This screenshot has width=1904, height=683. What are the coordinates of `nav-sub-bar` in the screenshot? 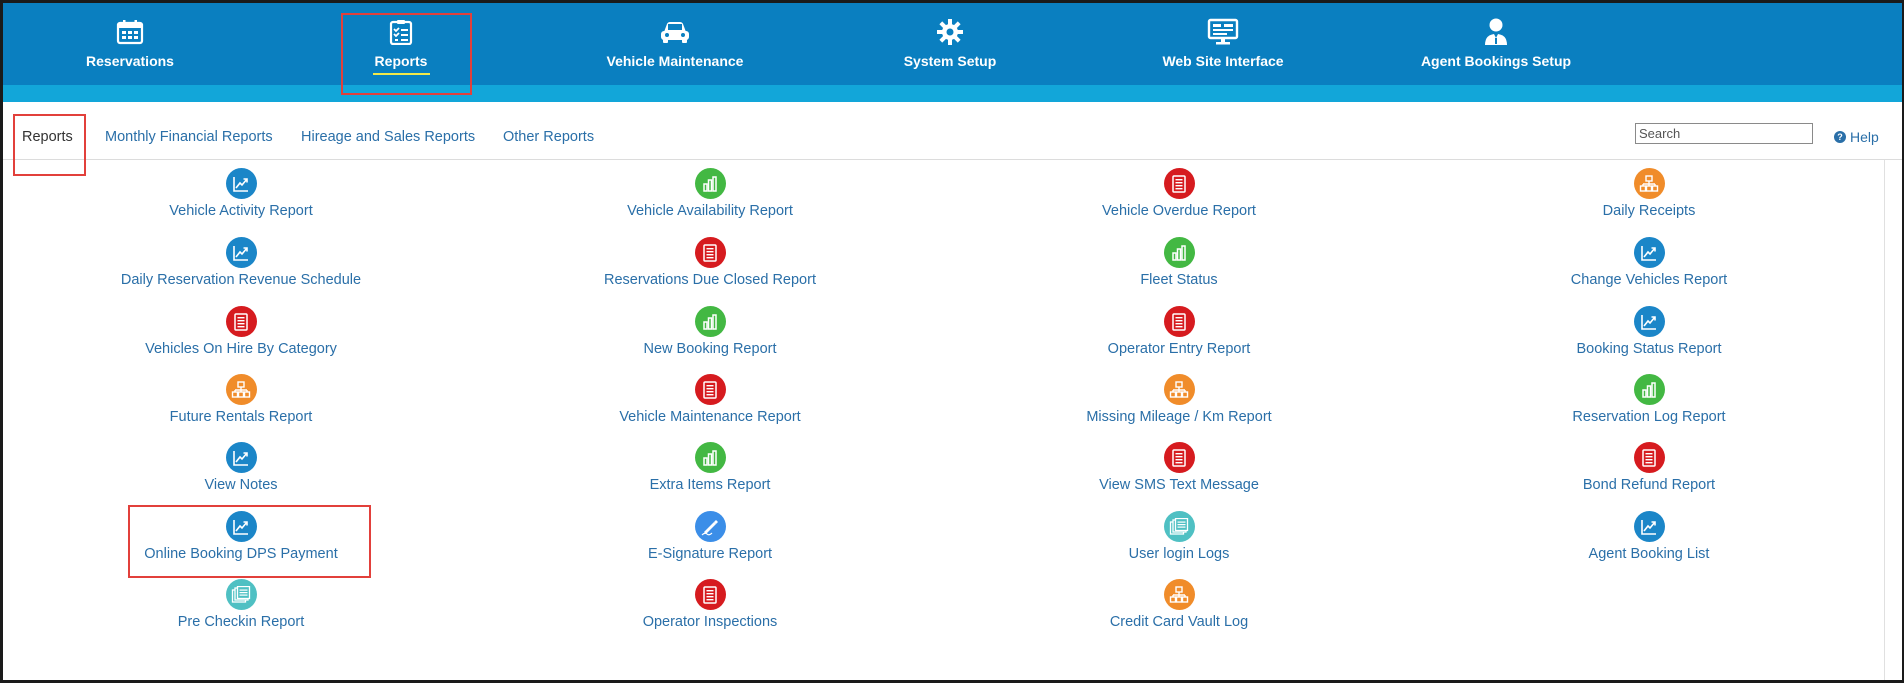 It's located at (952, 93).